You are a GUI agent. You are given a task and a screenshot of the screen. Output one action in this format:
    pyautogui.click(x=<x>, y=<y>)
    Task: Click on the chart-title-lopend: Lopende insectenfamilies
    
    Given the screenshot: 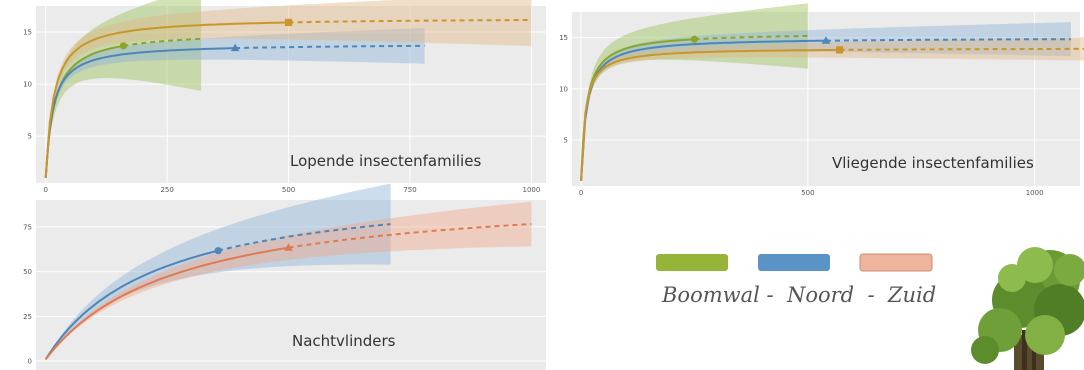 What is the action you would take?
    pyautogui.click(x=385, y=161)
    